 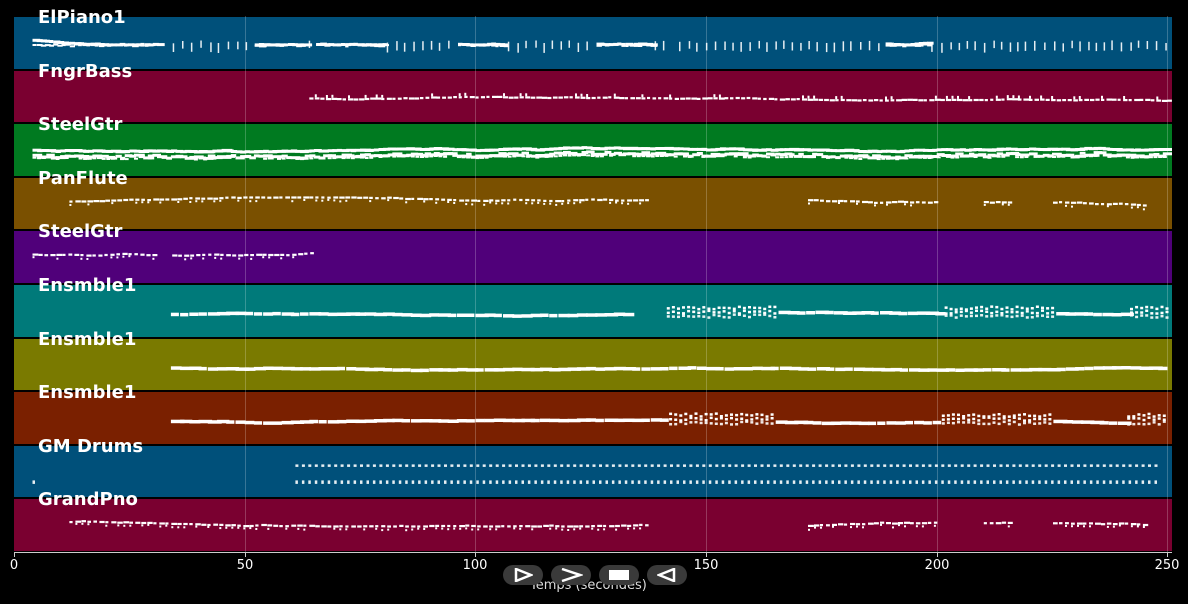 What do you see at coordinates (523, 575) in the screenshot?
I see `play-button` at bounding box center [523, 575].